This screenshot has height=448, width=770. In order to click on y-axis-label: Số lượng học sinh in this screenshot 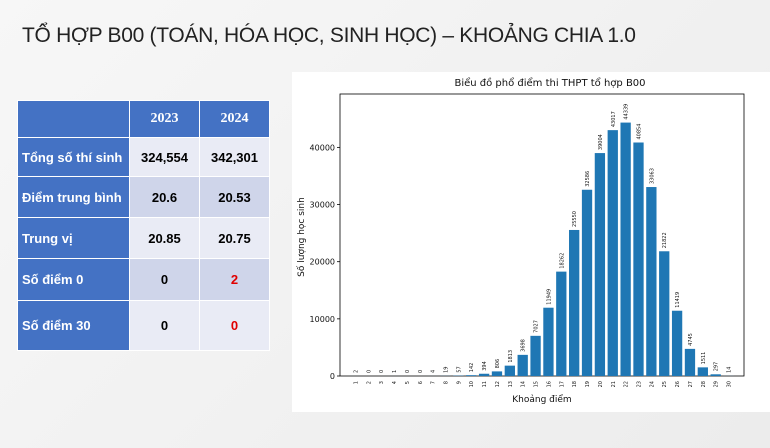, I will do `click(301, 237)`.